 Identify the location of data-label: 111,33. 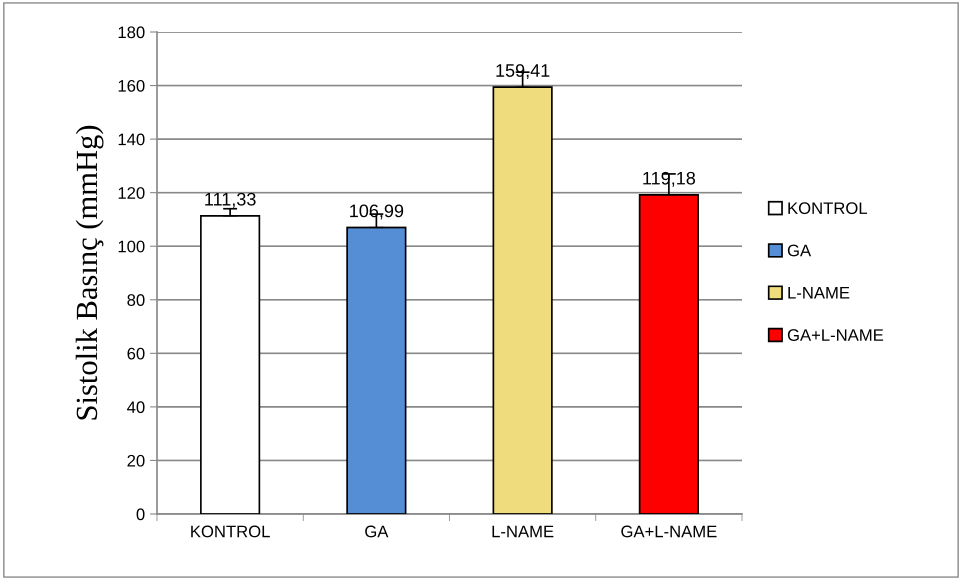
(230, 200).